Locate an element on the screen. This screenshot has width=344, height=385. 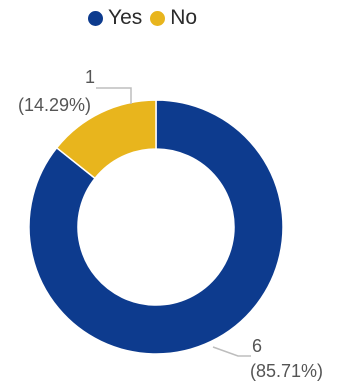
legend-item-yes: Yes is located at coordinates (115, 18).